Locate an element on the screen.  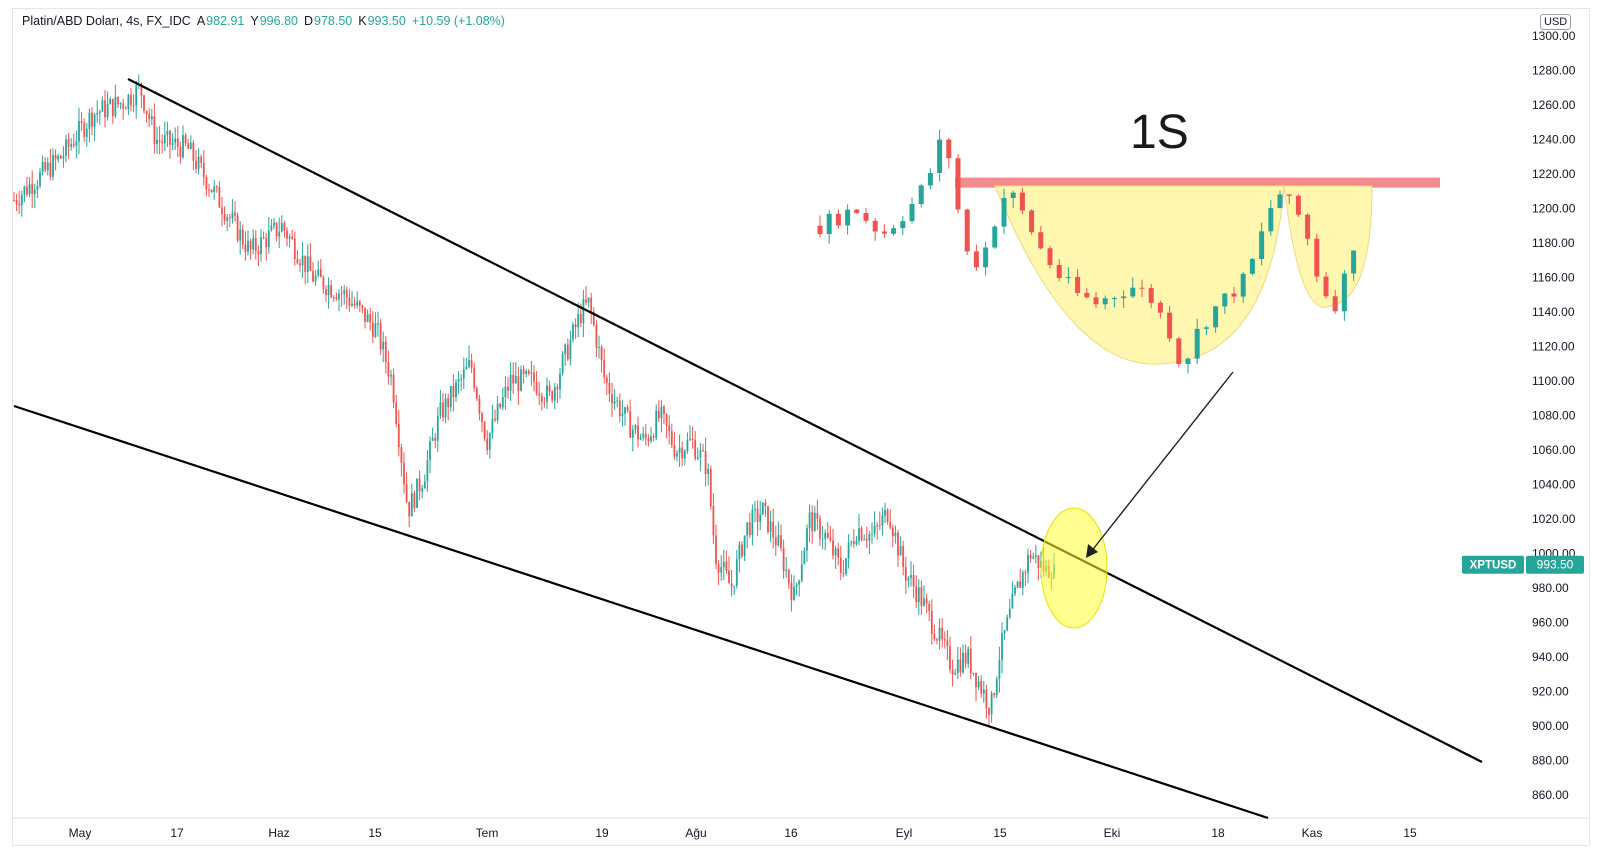
y-tick-label: 980.00 is located at coordinates (1550, 588).